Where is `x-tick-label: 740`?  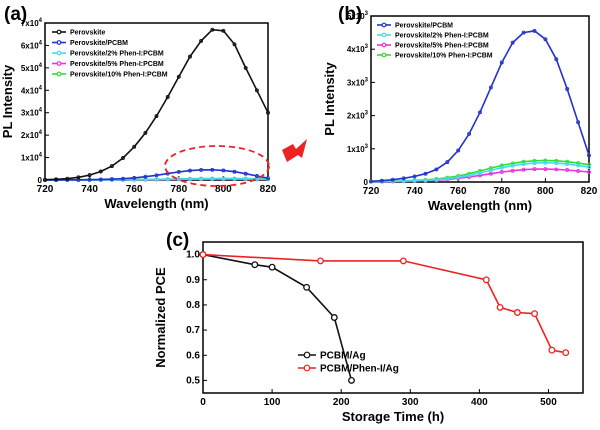 x-tick-label: 740 is located at coordinates (414, 191).